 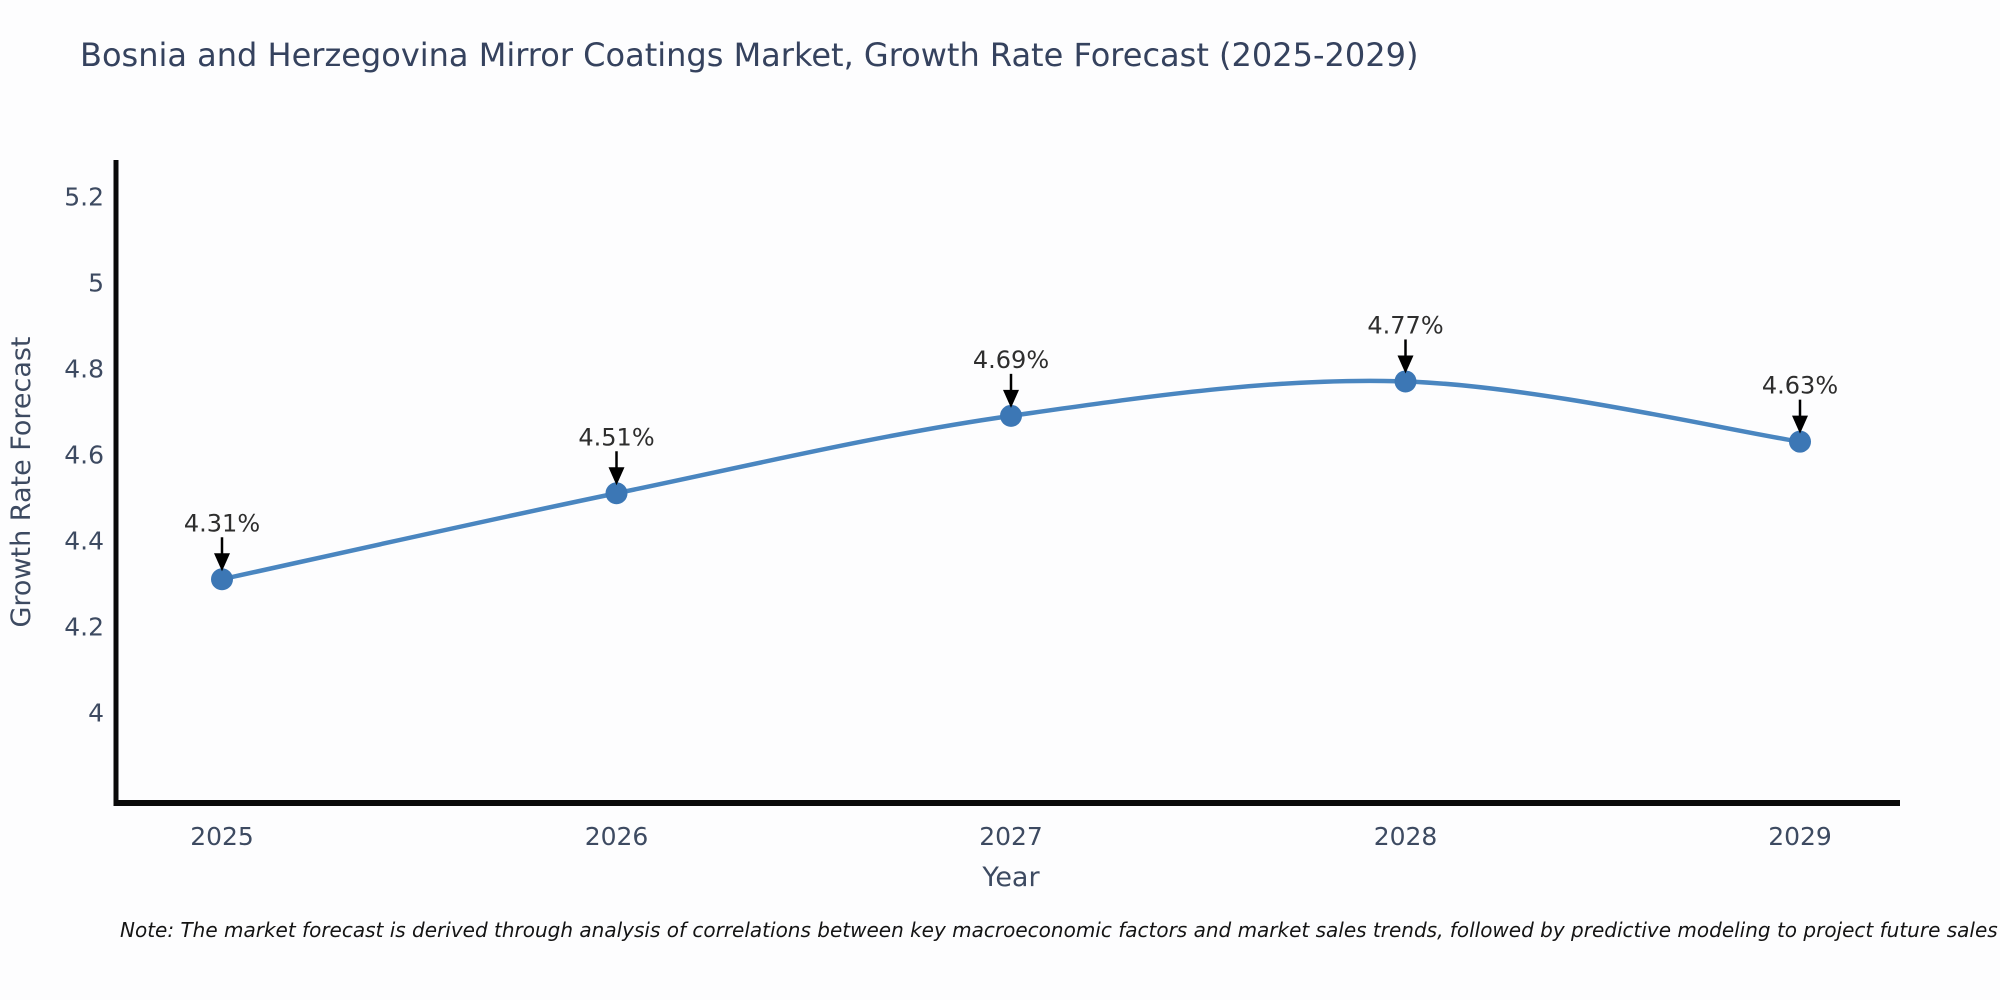 I want to click on y-tick-label: 4.6, so click(x=84, y=455).